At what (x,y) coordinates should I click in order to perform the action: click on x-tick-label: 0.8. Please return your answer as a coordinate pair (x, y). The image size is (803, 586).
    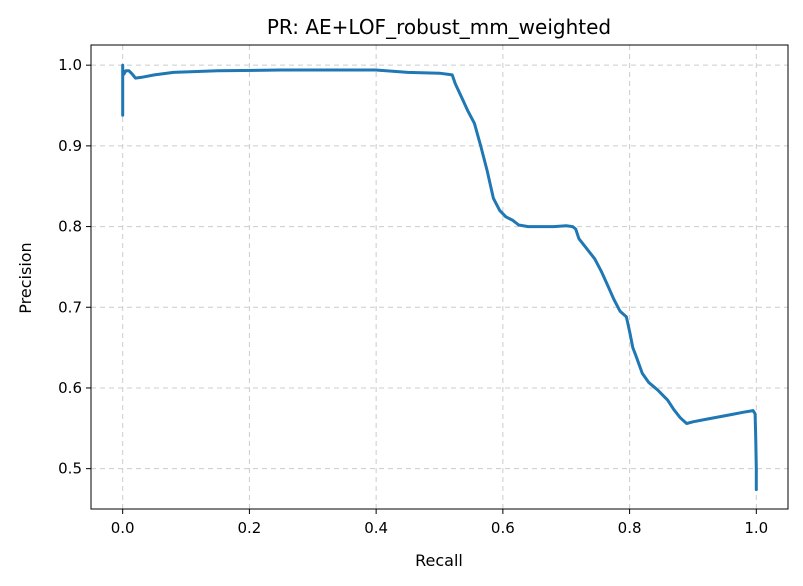
    Looking at the image, I should click on (630, 528).